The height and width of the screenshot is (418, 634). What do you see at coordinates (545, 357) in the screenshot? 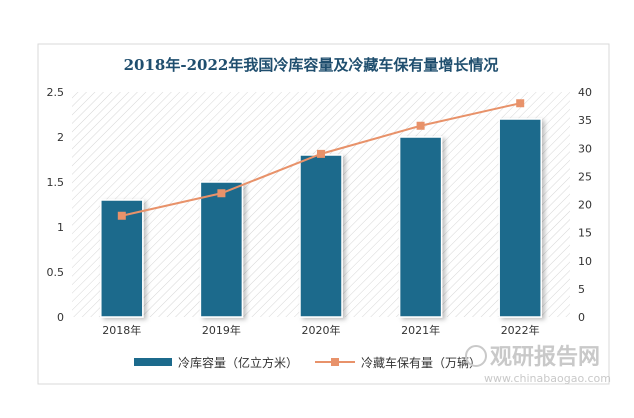
I see `watermark-brand: 观研报告网` at bounding box center [545, 357].